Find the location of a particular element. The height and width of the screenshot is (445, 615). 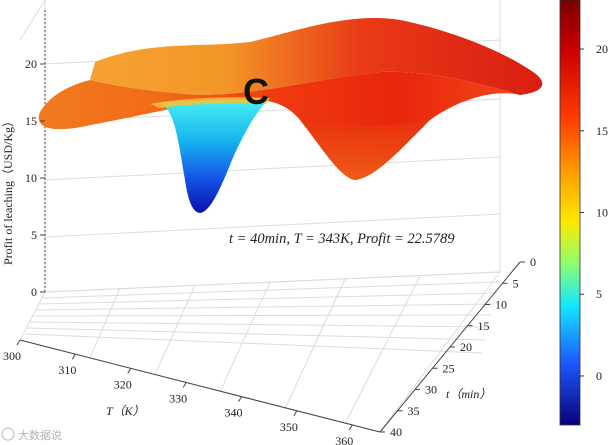

surface-valley-rim is located at coordinates (210, 102).